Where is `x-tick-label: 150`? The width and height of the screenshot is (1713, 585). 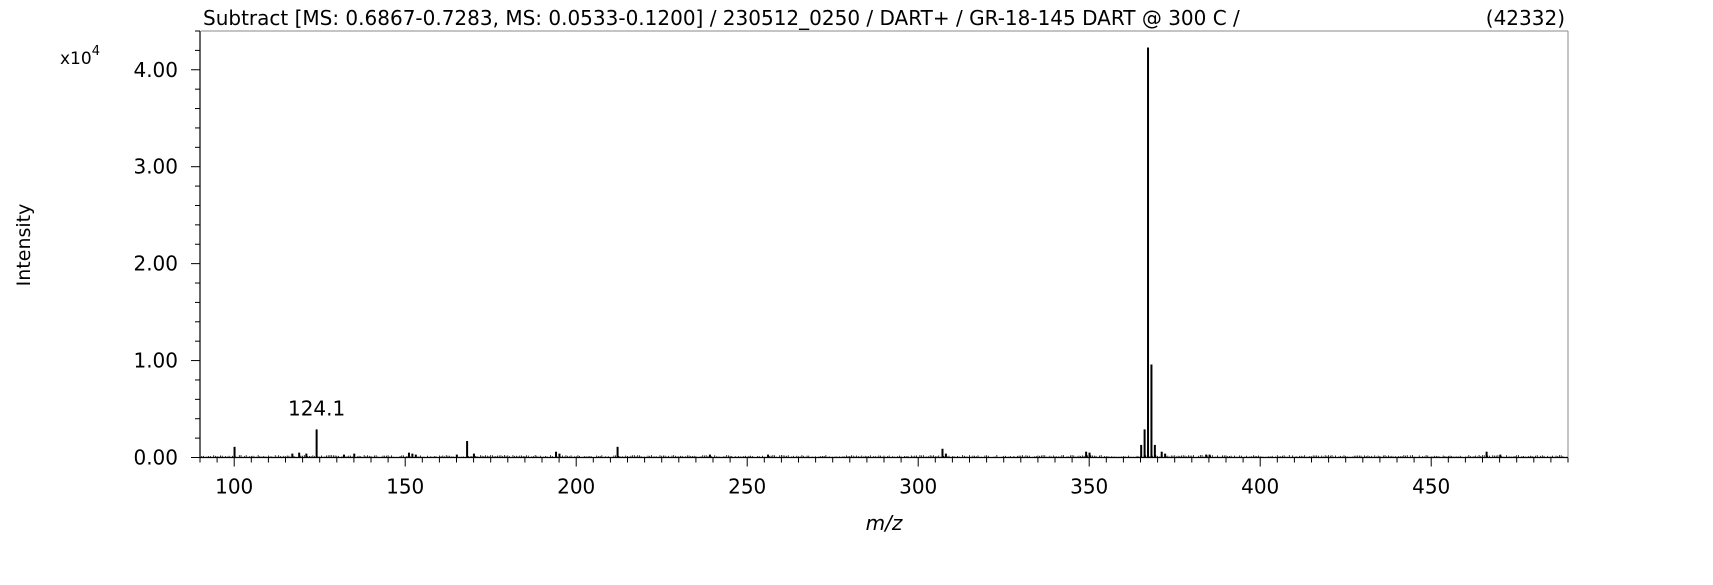
x-tick-label: 150 is located at coordinates (405, 487).